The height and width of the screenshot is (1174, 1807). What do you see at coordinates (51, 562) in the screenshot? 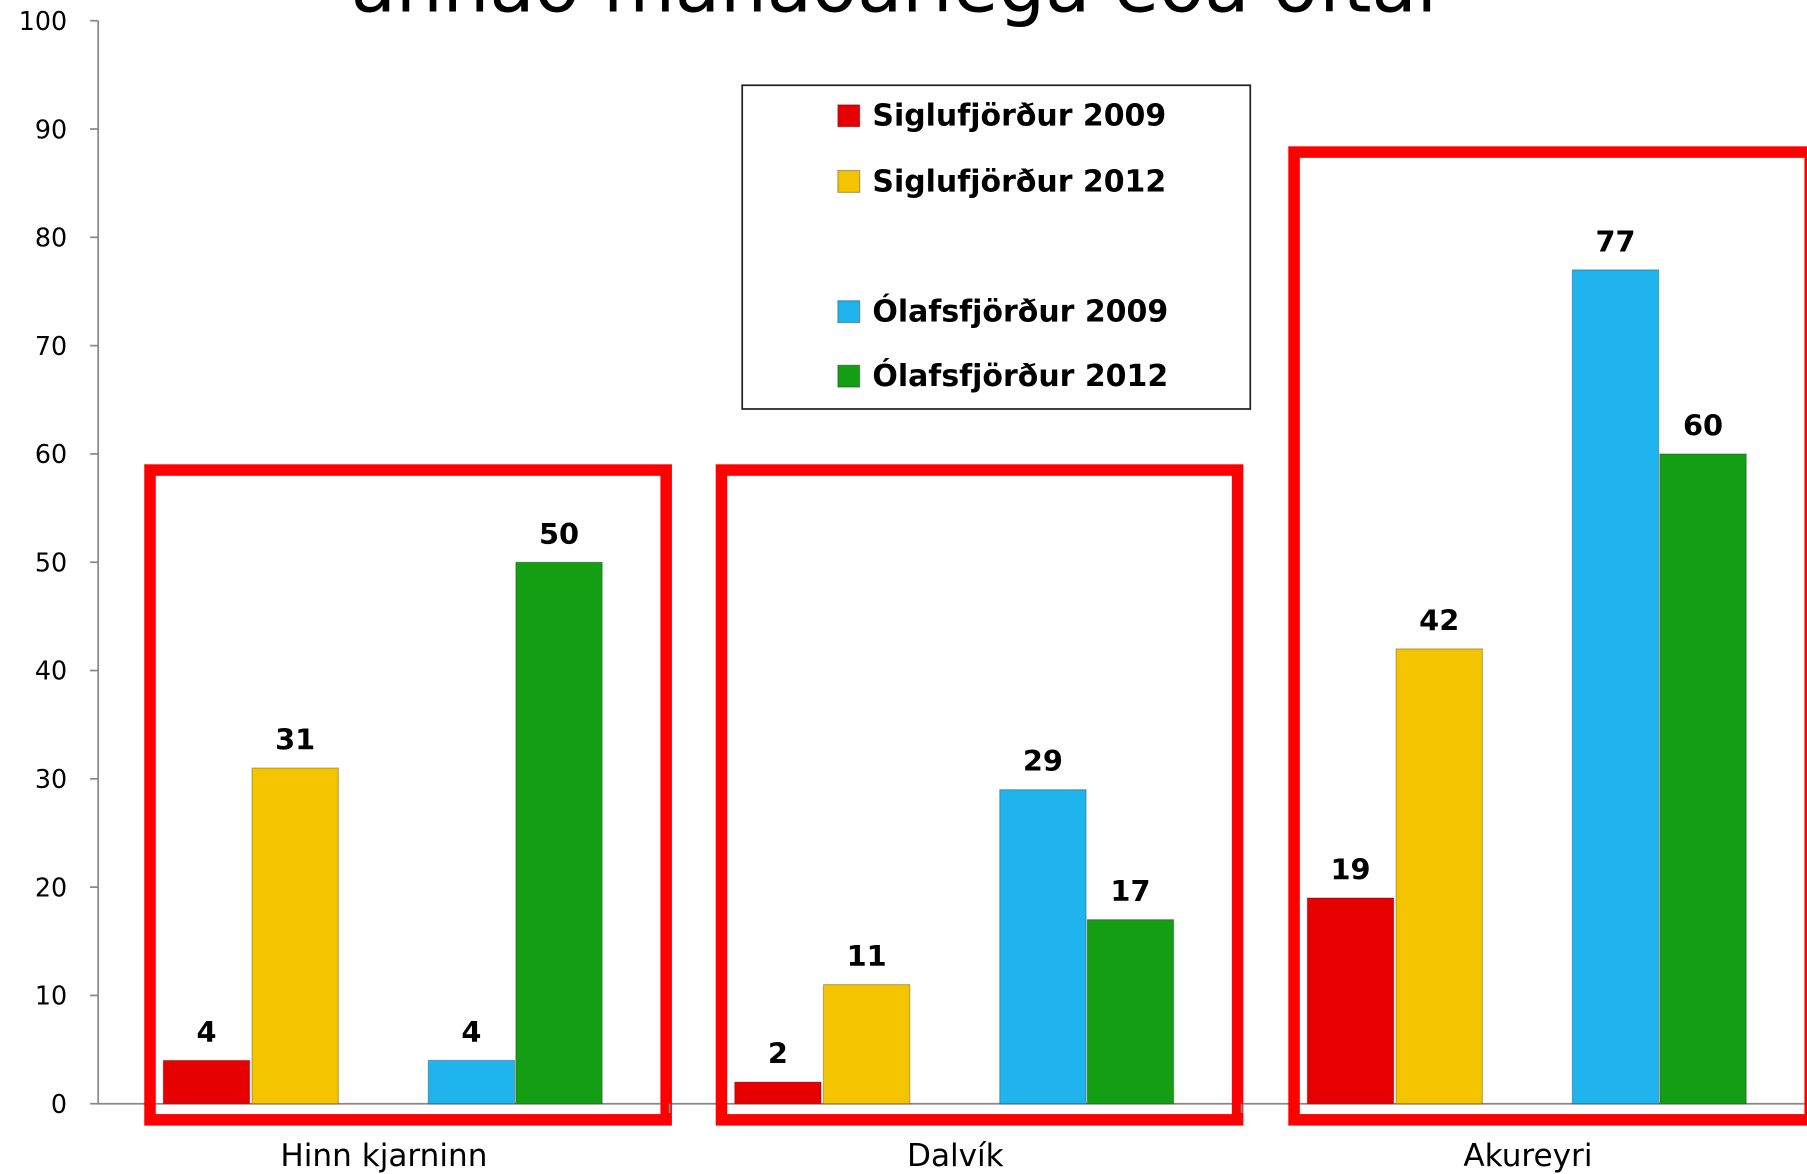
I see `y-tick-label: 50` at bounding box center [51, 562].